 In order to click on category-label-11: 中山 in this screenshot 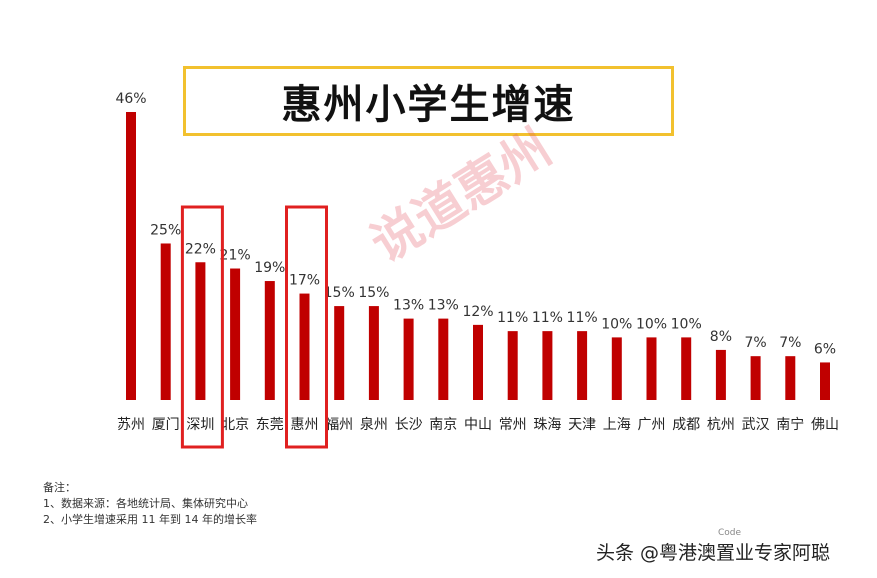, I will do `click(478, 425)`.